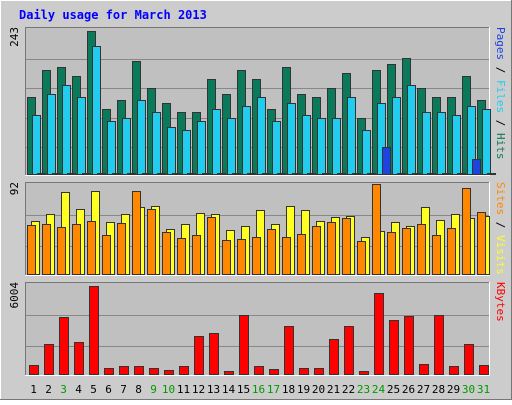 This screenshot has width=512, height=405. Describe the element at coordinates (348, 389) in the screenshot. I see `day-label-22: 22` at that location.